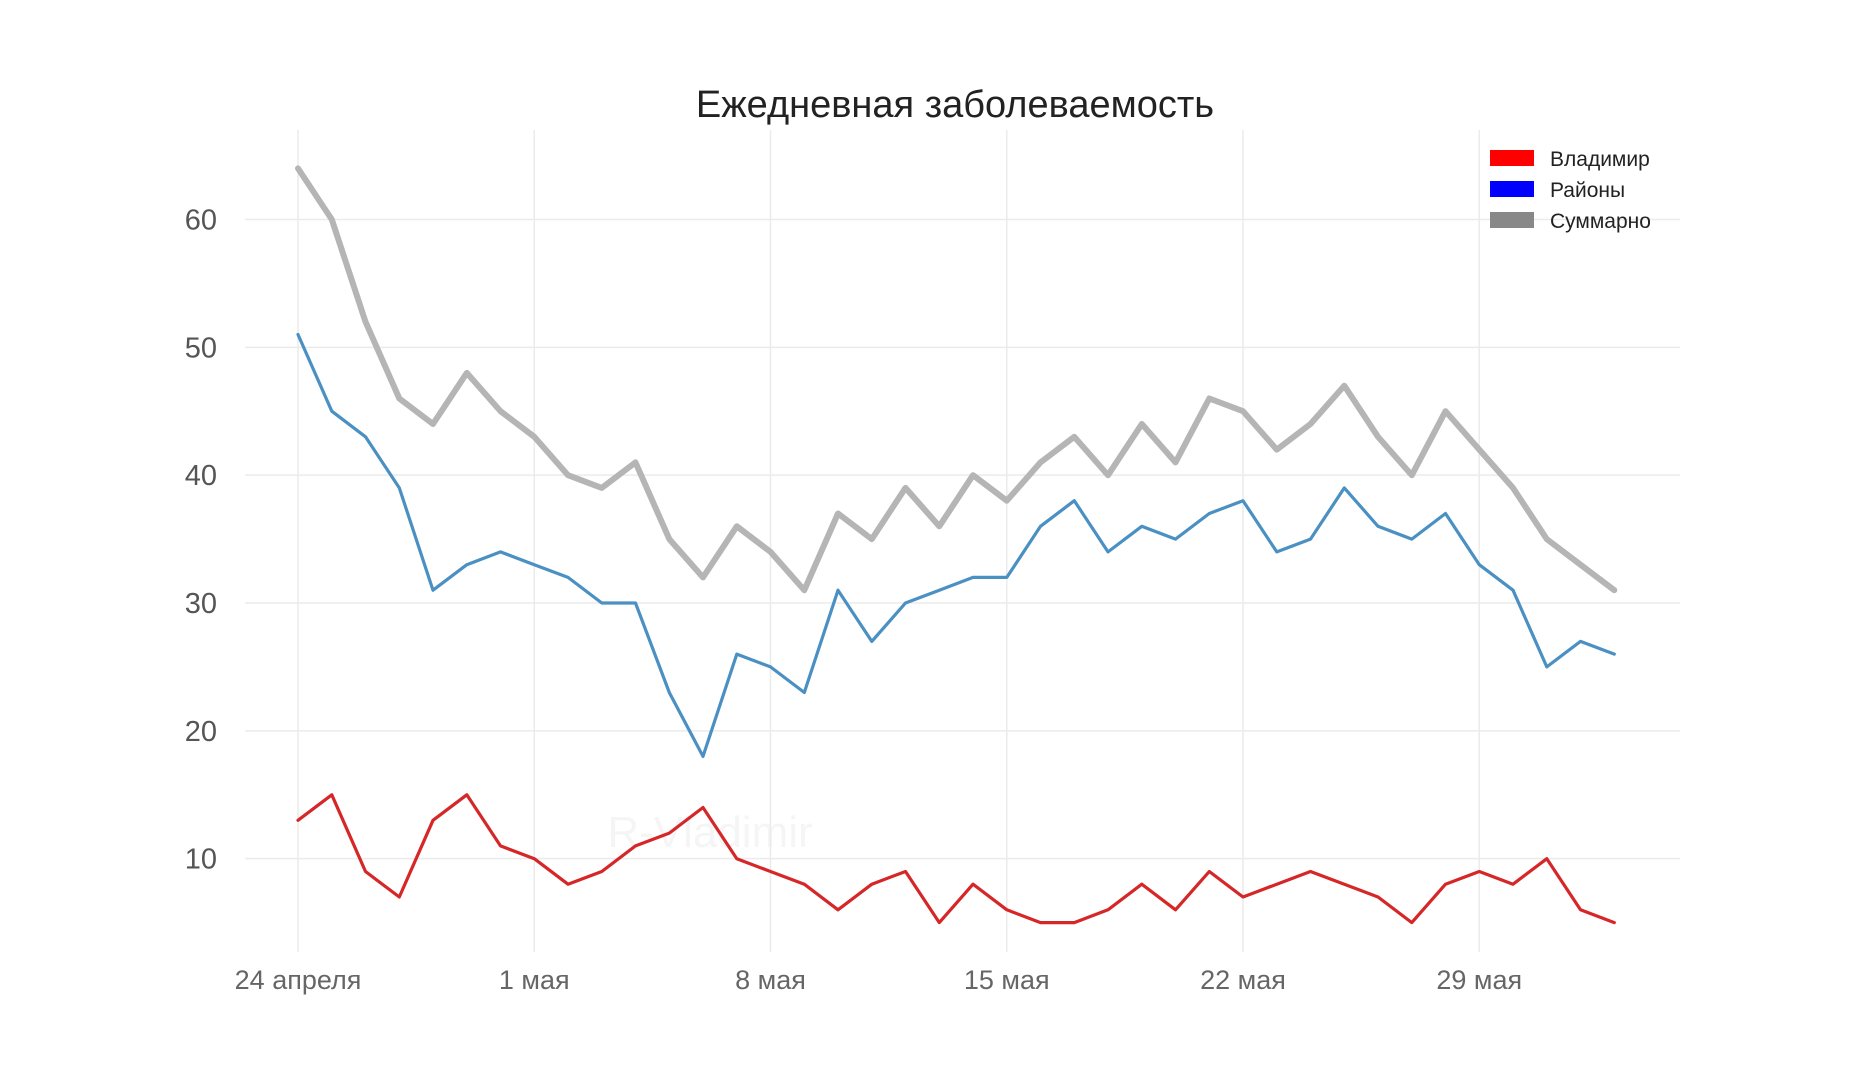 This screenshot has height=1080, width=1851. Describe the element at coordinates (201, 220) in the screenshot. I see `y-tick-label: 60` at that location.